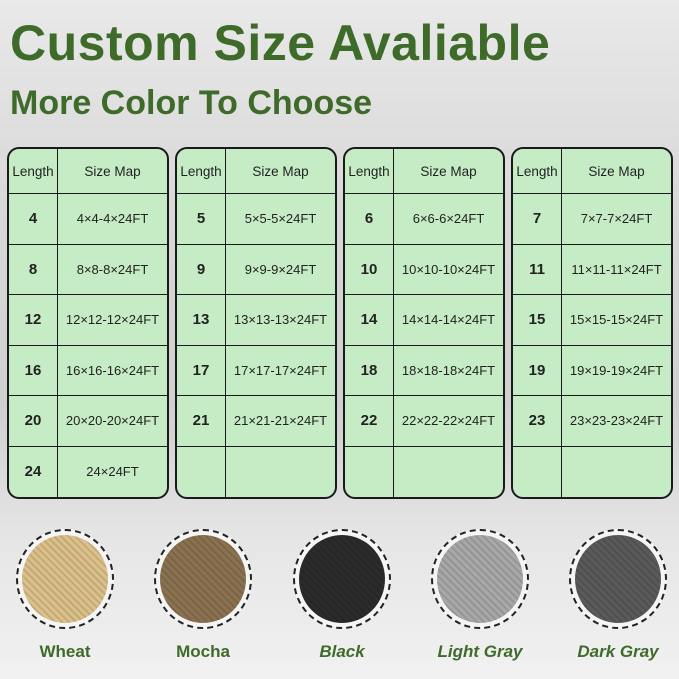 The image size is (679, 679). I want to click on color-swatch-mocha, so click(203, 579).